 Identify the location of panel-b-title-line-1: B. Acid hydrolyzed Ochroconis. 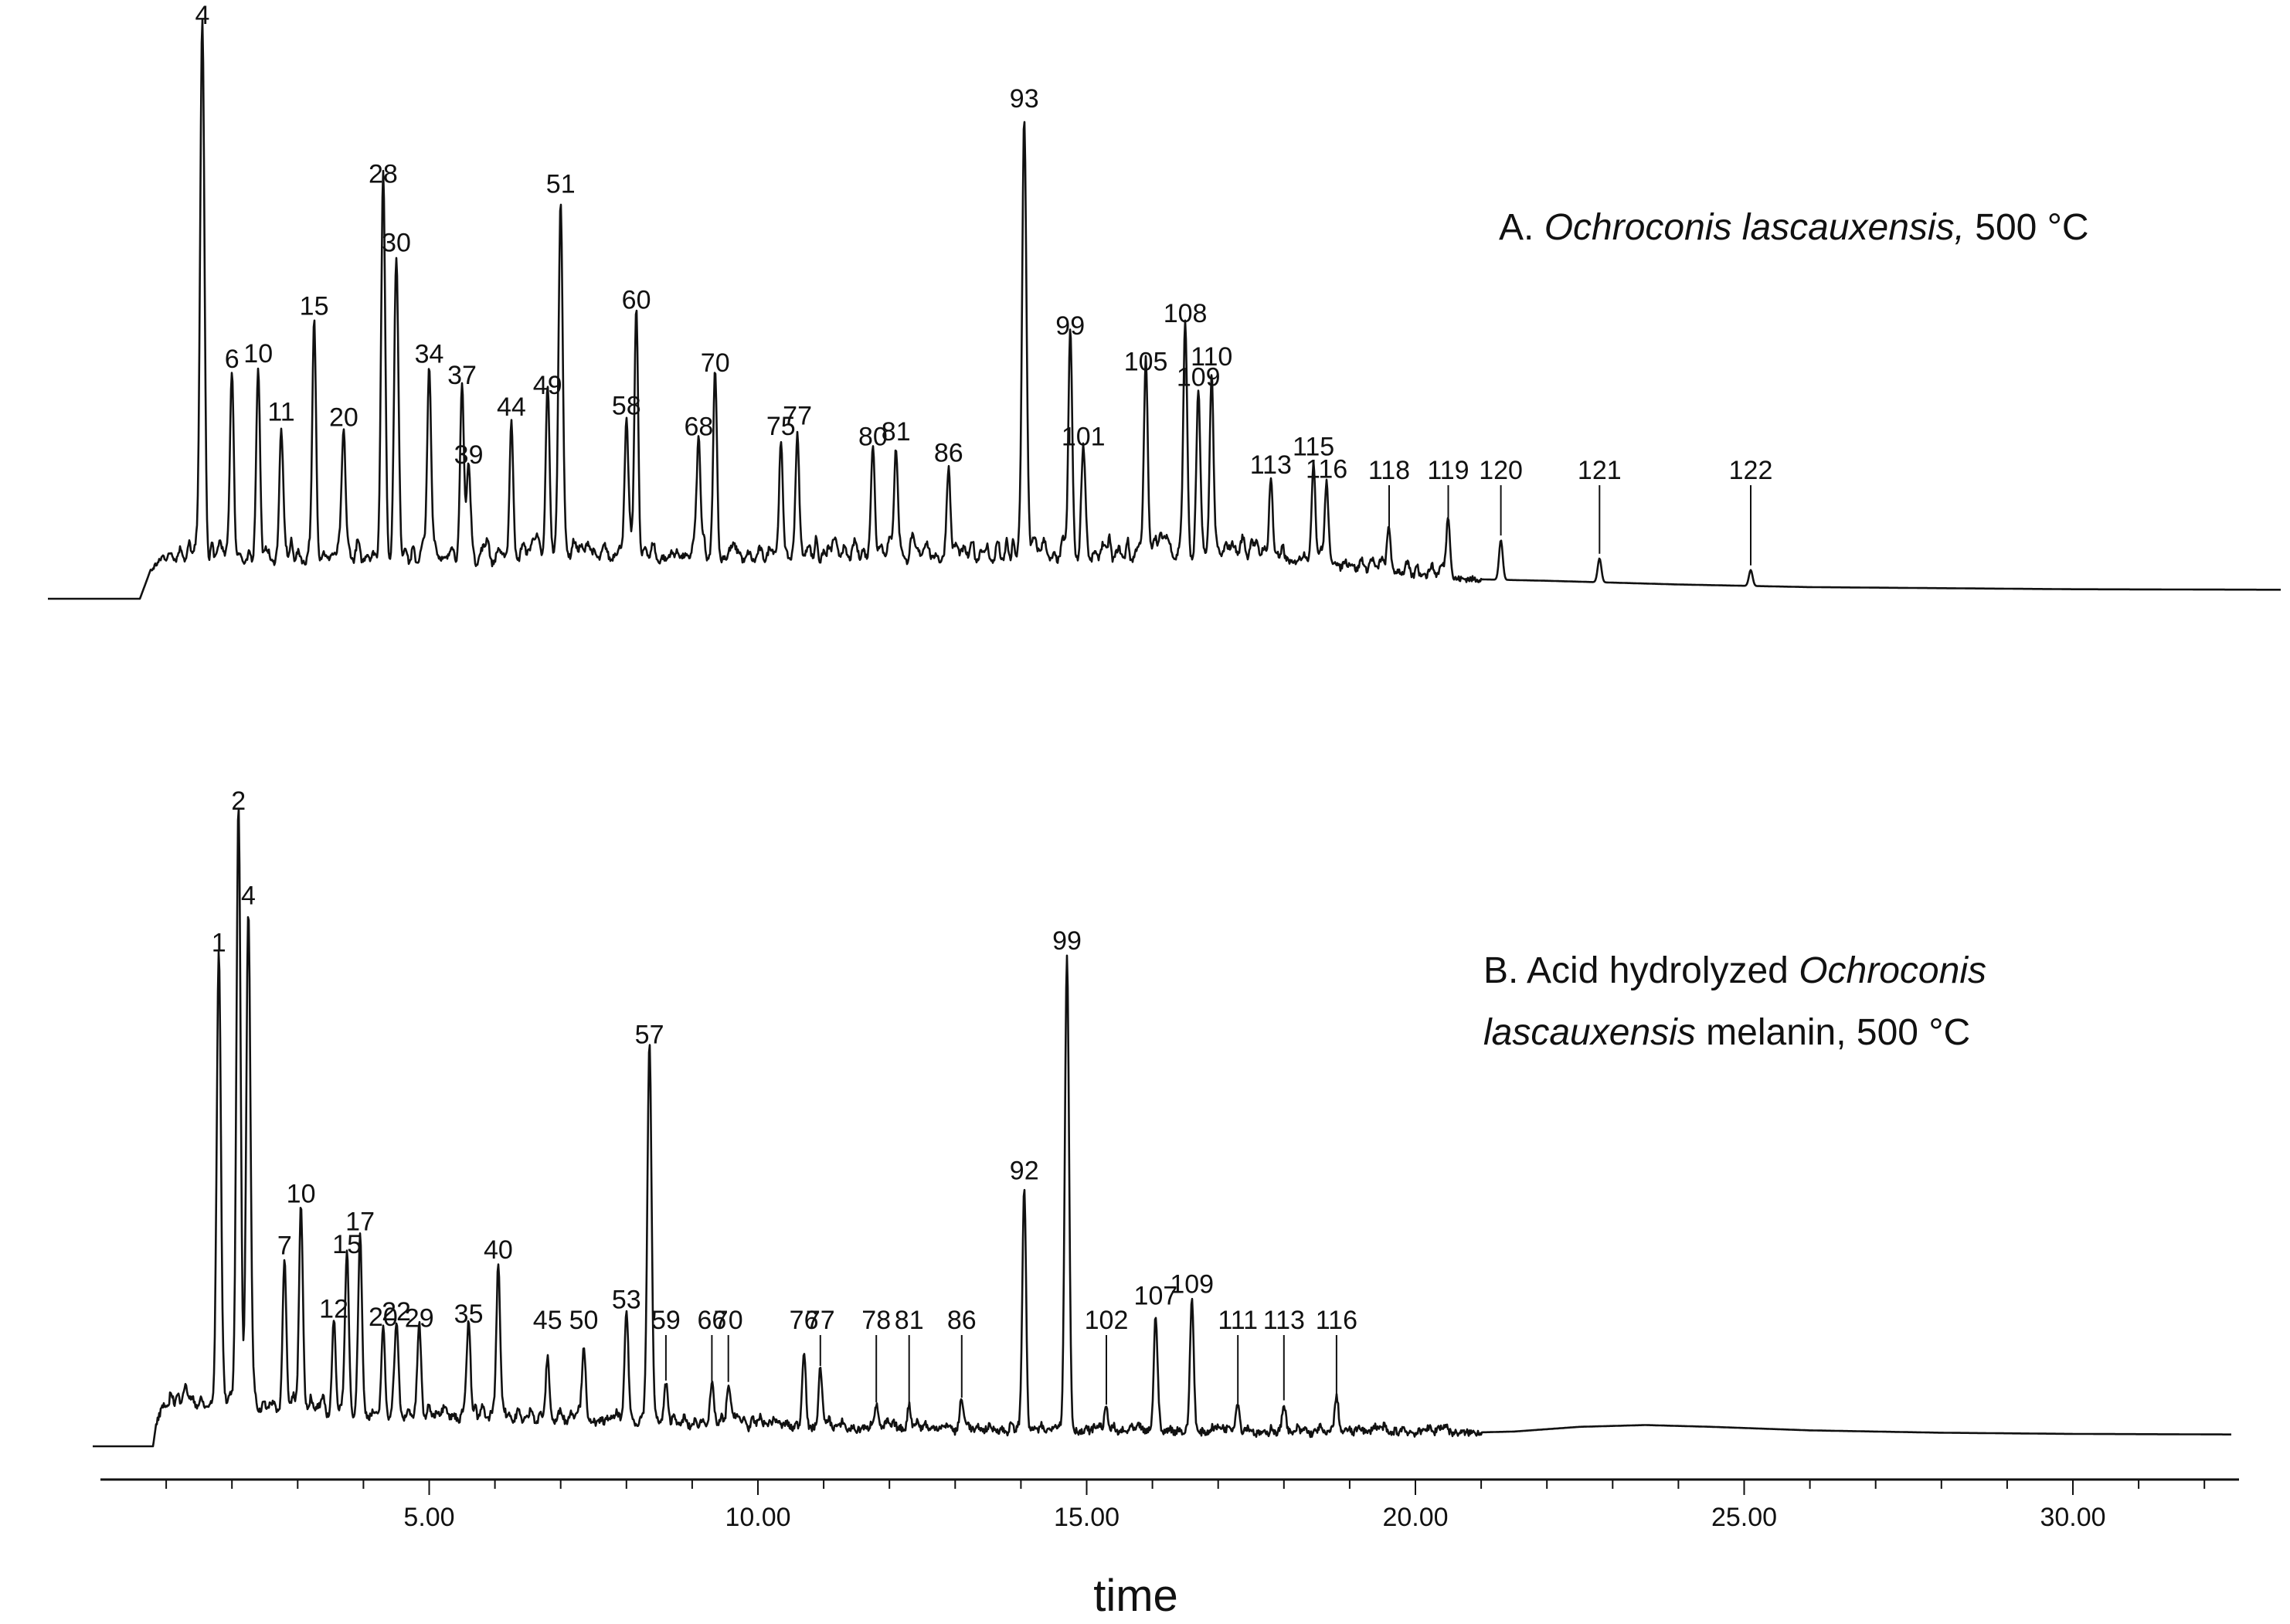
(1734, 970).